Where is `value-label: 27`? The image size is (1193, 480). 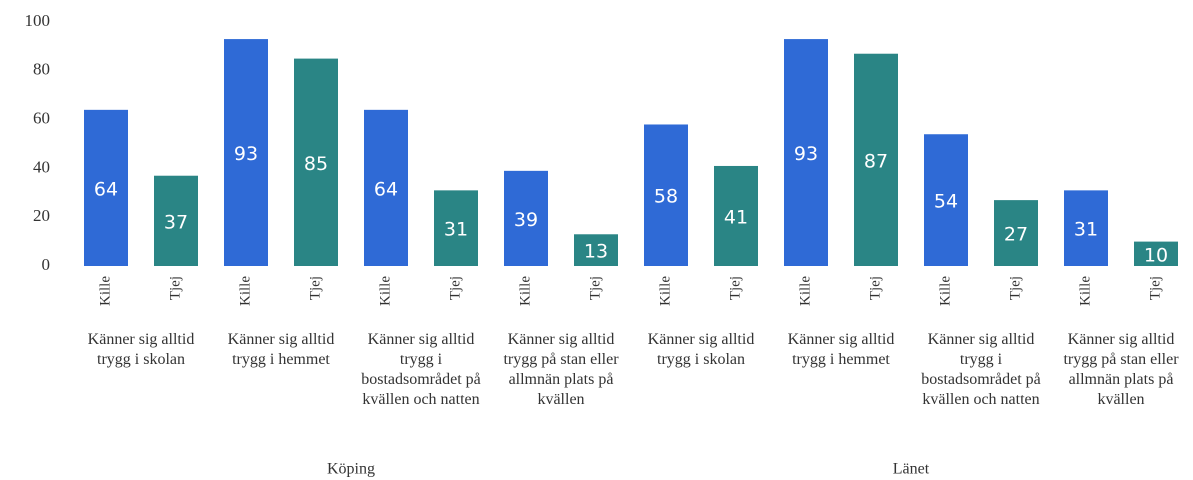 value-label: 27 is located at coordinates (1016, 235).